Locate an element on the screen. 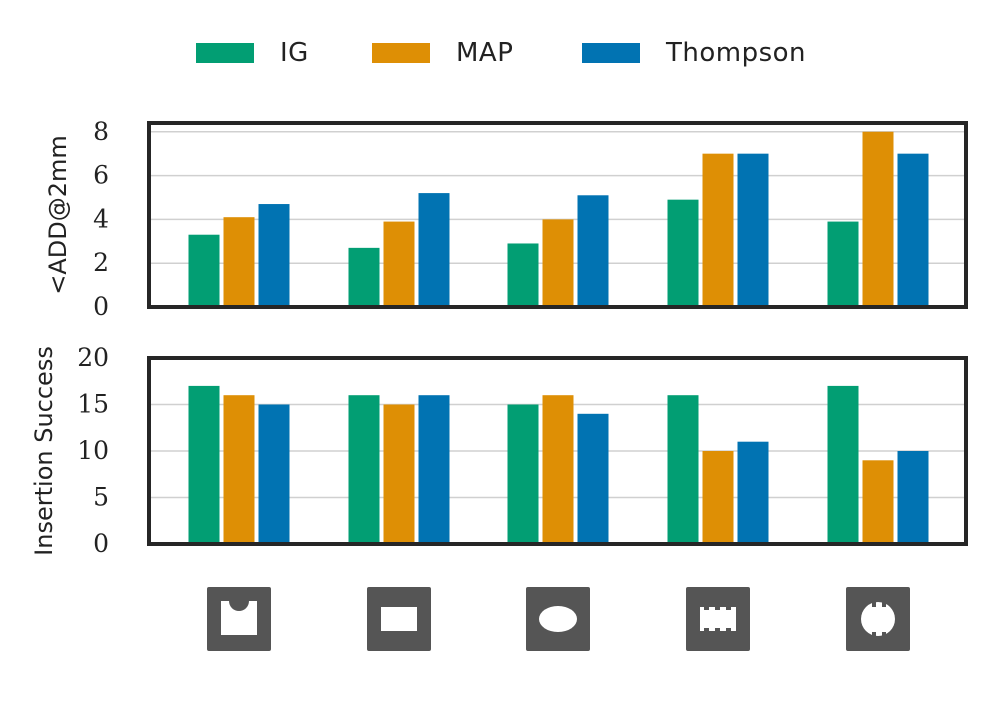 The image size is (998, 724). legend-swatch-ig is located at coordinates (225, 53).